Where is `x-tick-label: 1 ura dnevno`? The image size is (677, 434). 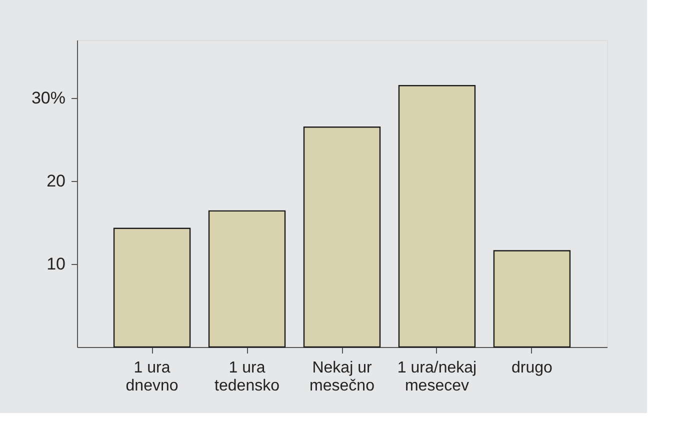
x-tick-label: 1 ura dnevno is located at coordinates (152, 377).